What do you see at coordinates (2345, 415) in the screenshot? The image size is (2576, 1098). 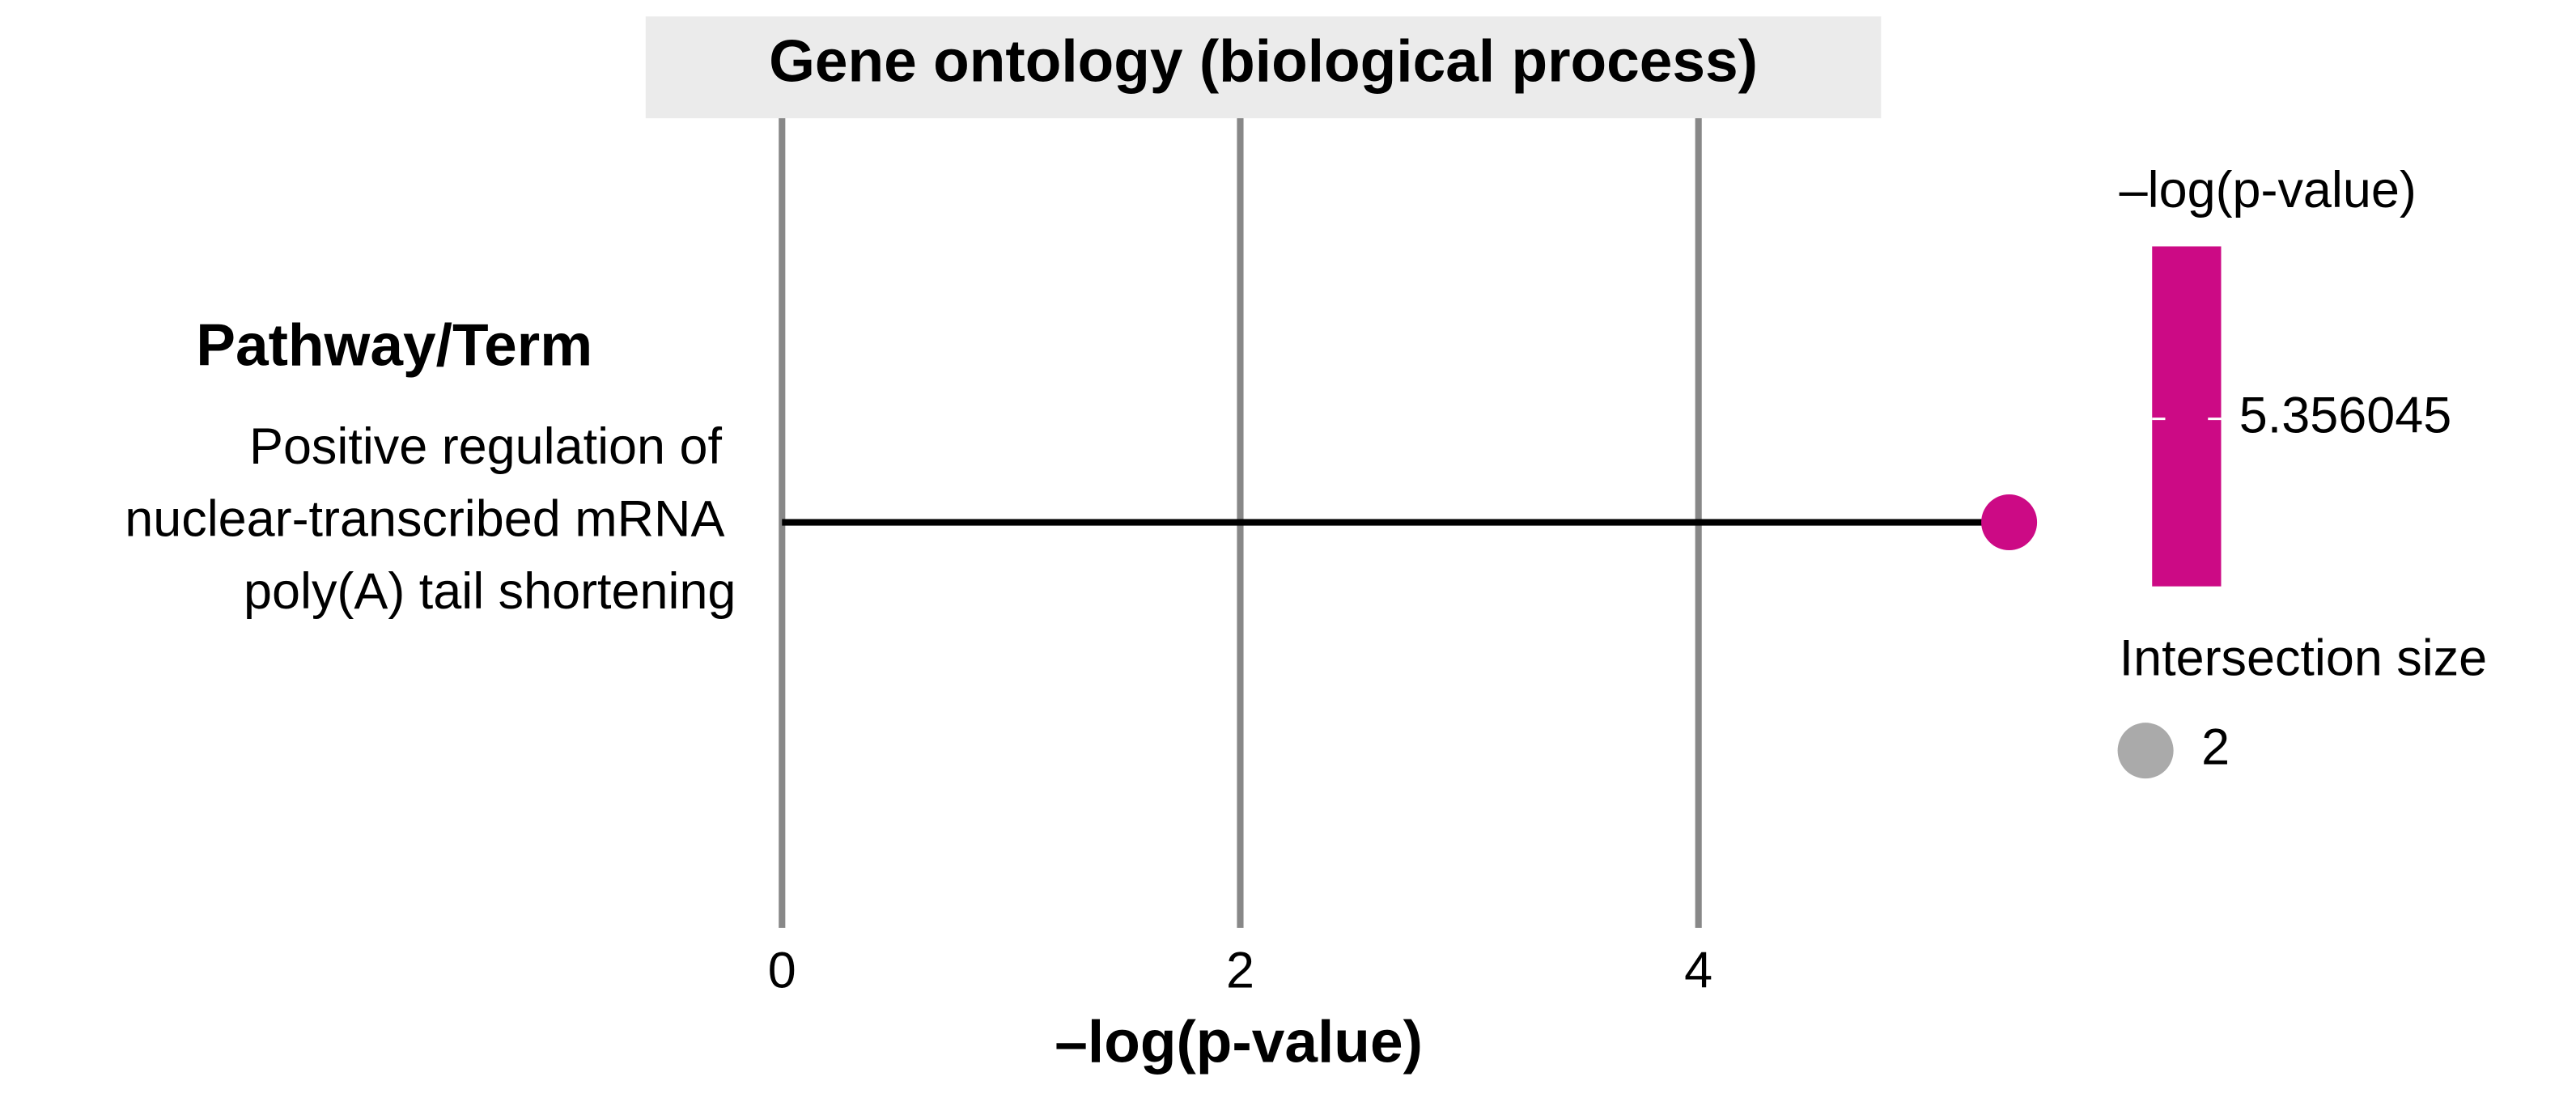 I see `color-legend-label: 5.356045` at bounding box center [2345, 415].